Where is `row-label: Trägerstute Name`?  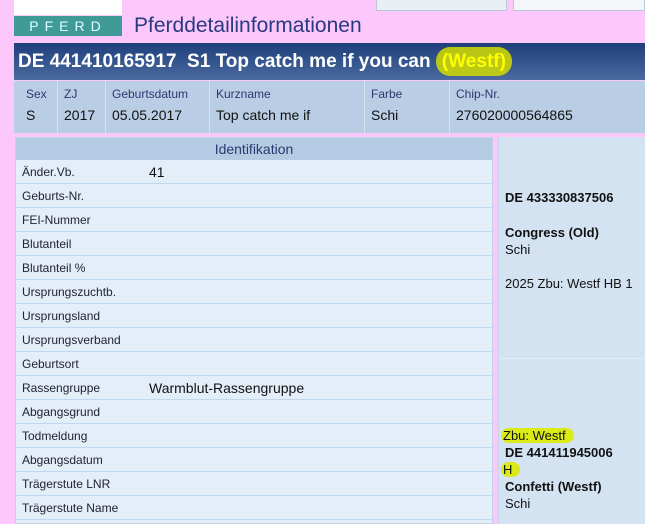
row-label: Trägerstute Name is located at coordinates (70, 507).